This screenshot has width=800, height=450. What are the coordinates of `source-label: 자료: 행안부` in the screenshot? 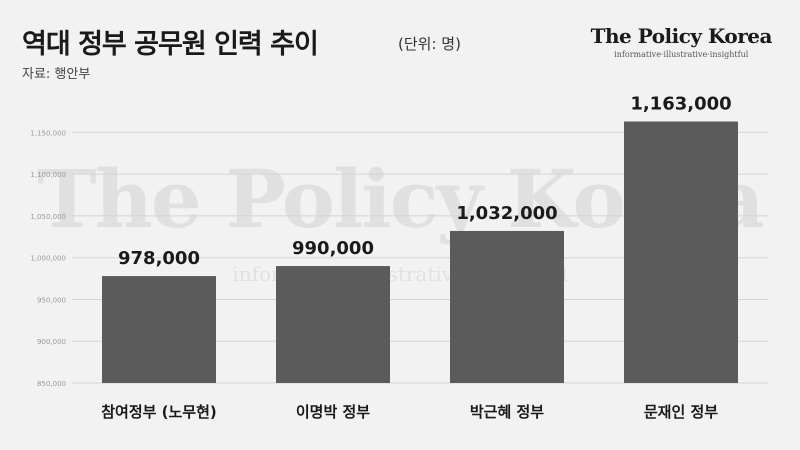 It's located at (56, 74).